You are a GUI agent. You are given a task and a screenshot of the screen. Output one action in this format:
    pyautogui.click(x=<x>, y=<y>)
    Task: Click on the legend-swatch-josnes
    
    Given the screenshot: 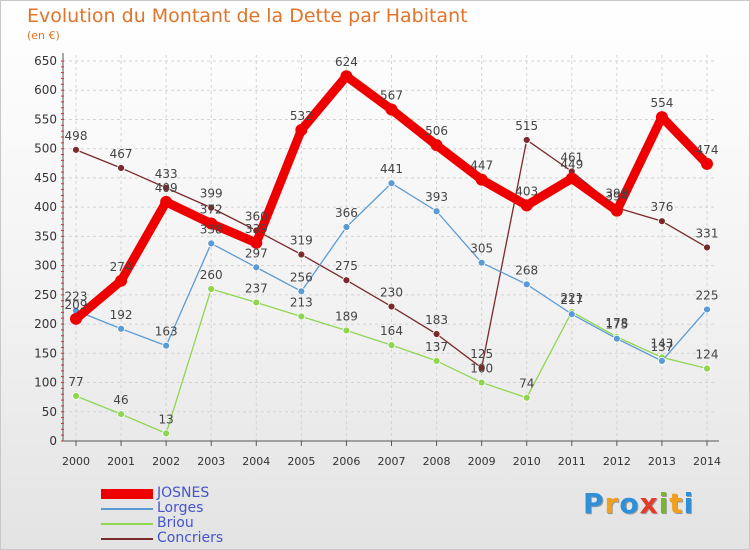 What is the action you would take?
    pyautogui.click(x=127, y=494)
    